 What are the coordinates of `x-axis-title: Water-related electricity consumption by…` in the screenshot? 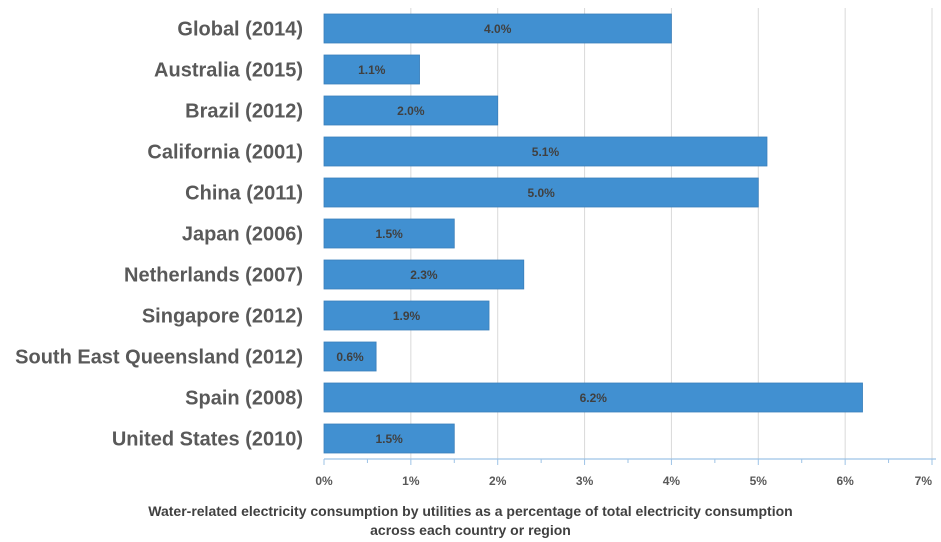 It's located at (470, 521).